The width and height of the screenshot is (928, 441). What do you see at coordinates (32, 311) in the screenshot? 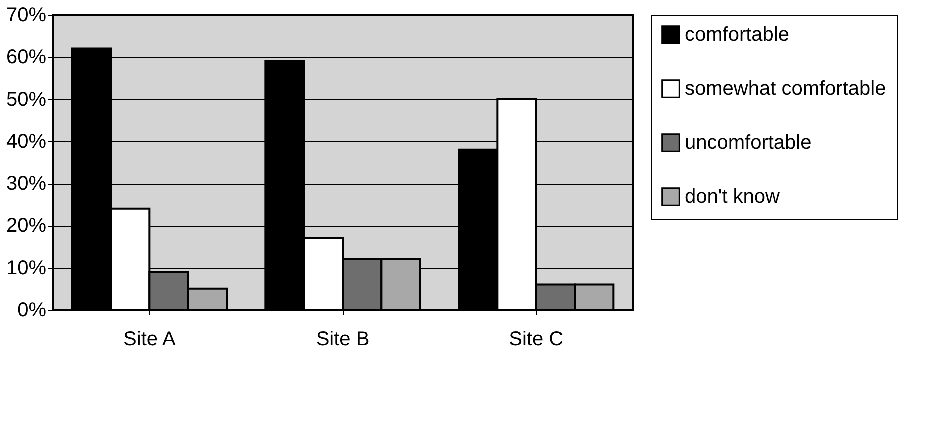
I see `y-tick-label: 0%` at bounding box center [32, 311].